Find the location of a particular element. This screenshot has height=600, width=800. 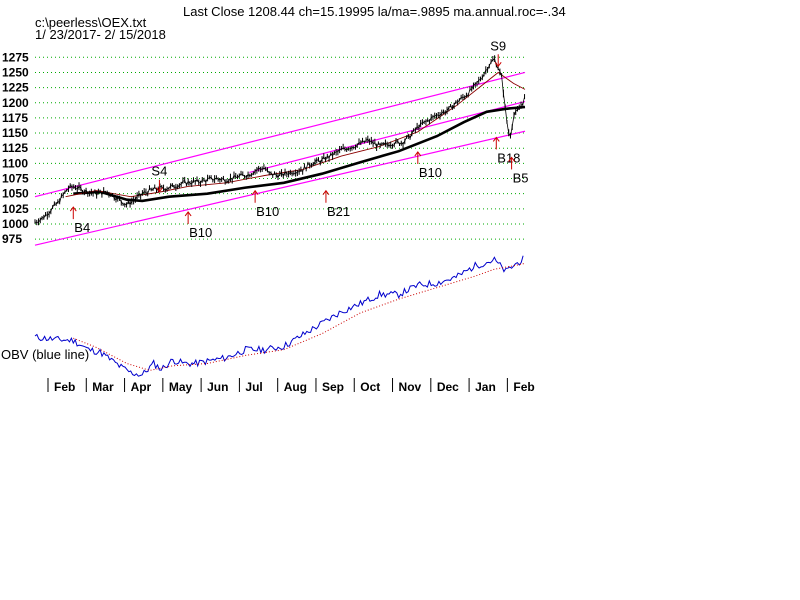

y-tick-label: 1000 is located at coordinates (15, 224).